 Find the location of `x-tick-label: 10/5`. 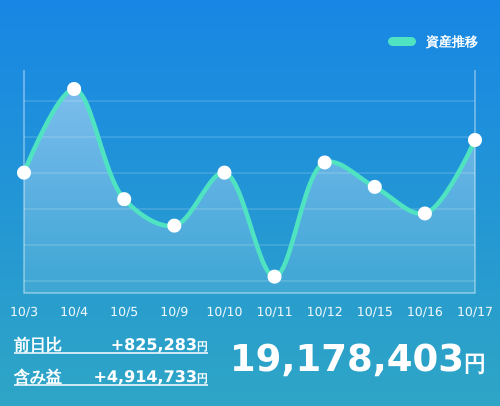

x-tick-label: 10/5 is located at coordinates (124, 311).